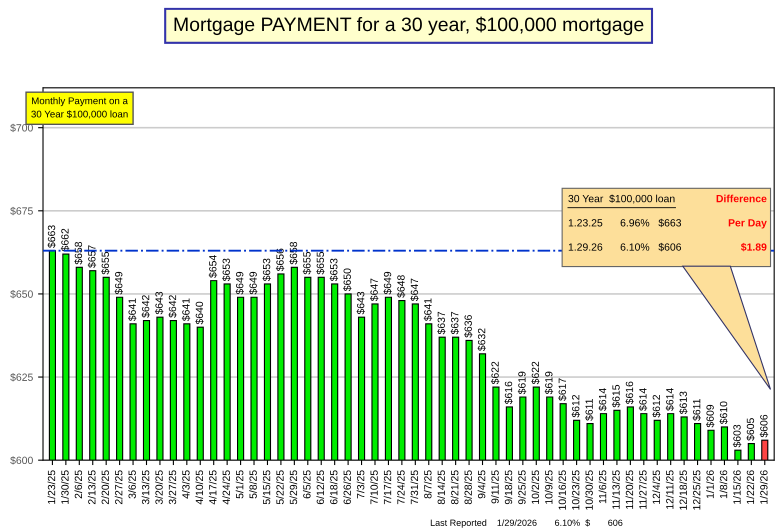 The image size is (782, 532). What do you see at coordinates (374, 487) in the screenshot?
I see `x-tick-label: 7/10/25` at bounding box center [374, 487].